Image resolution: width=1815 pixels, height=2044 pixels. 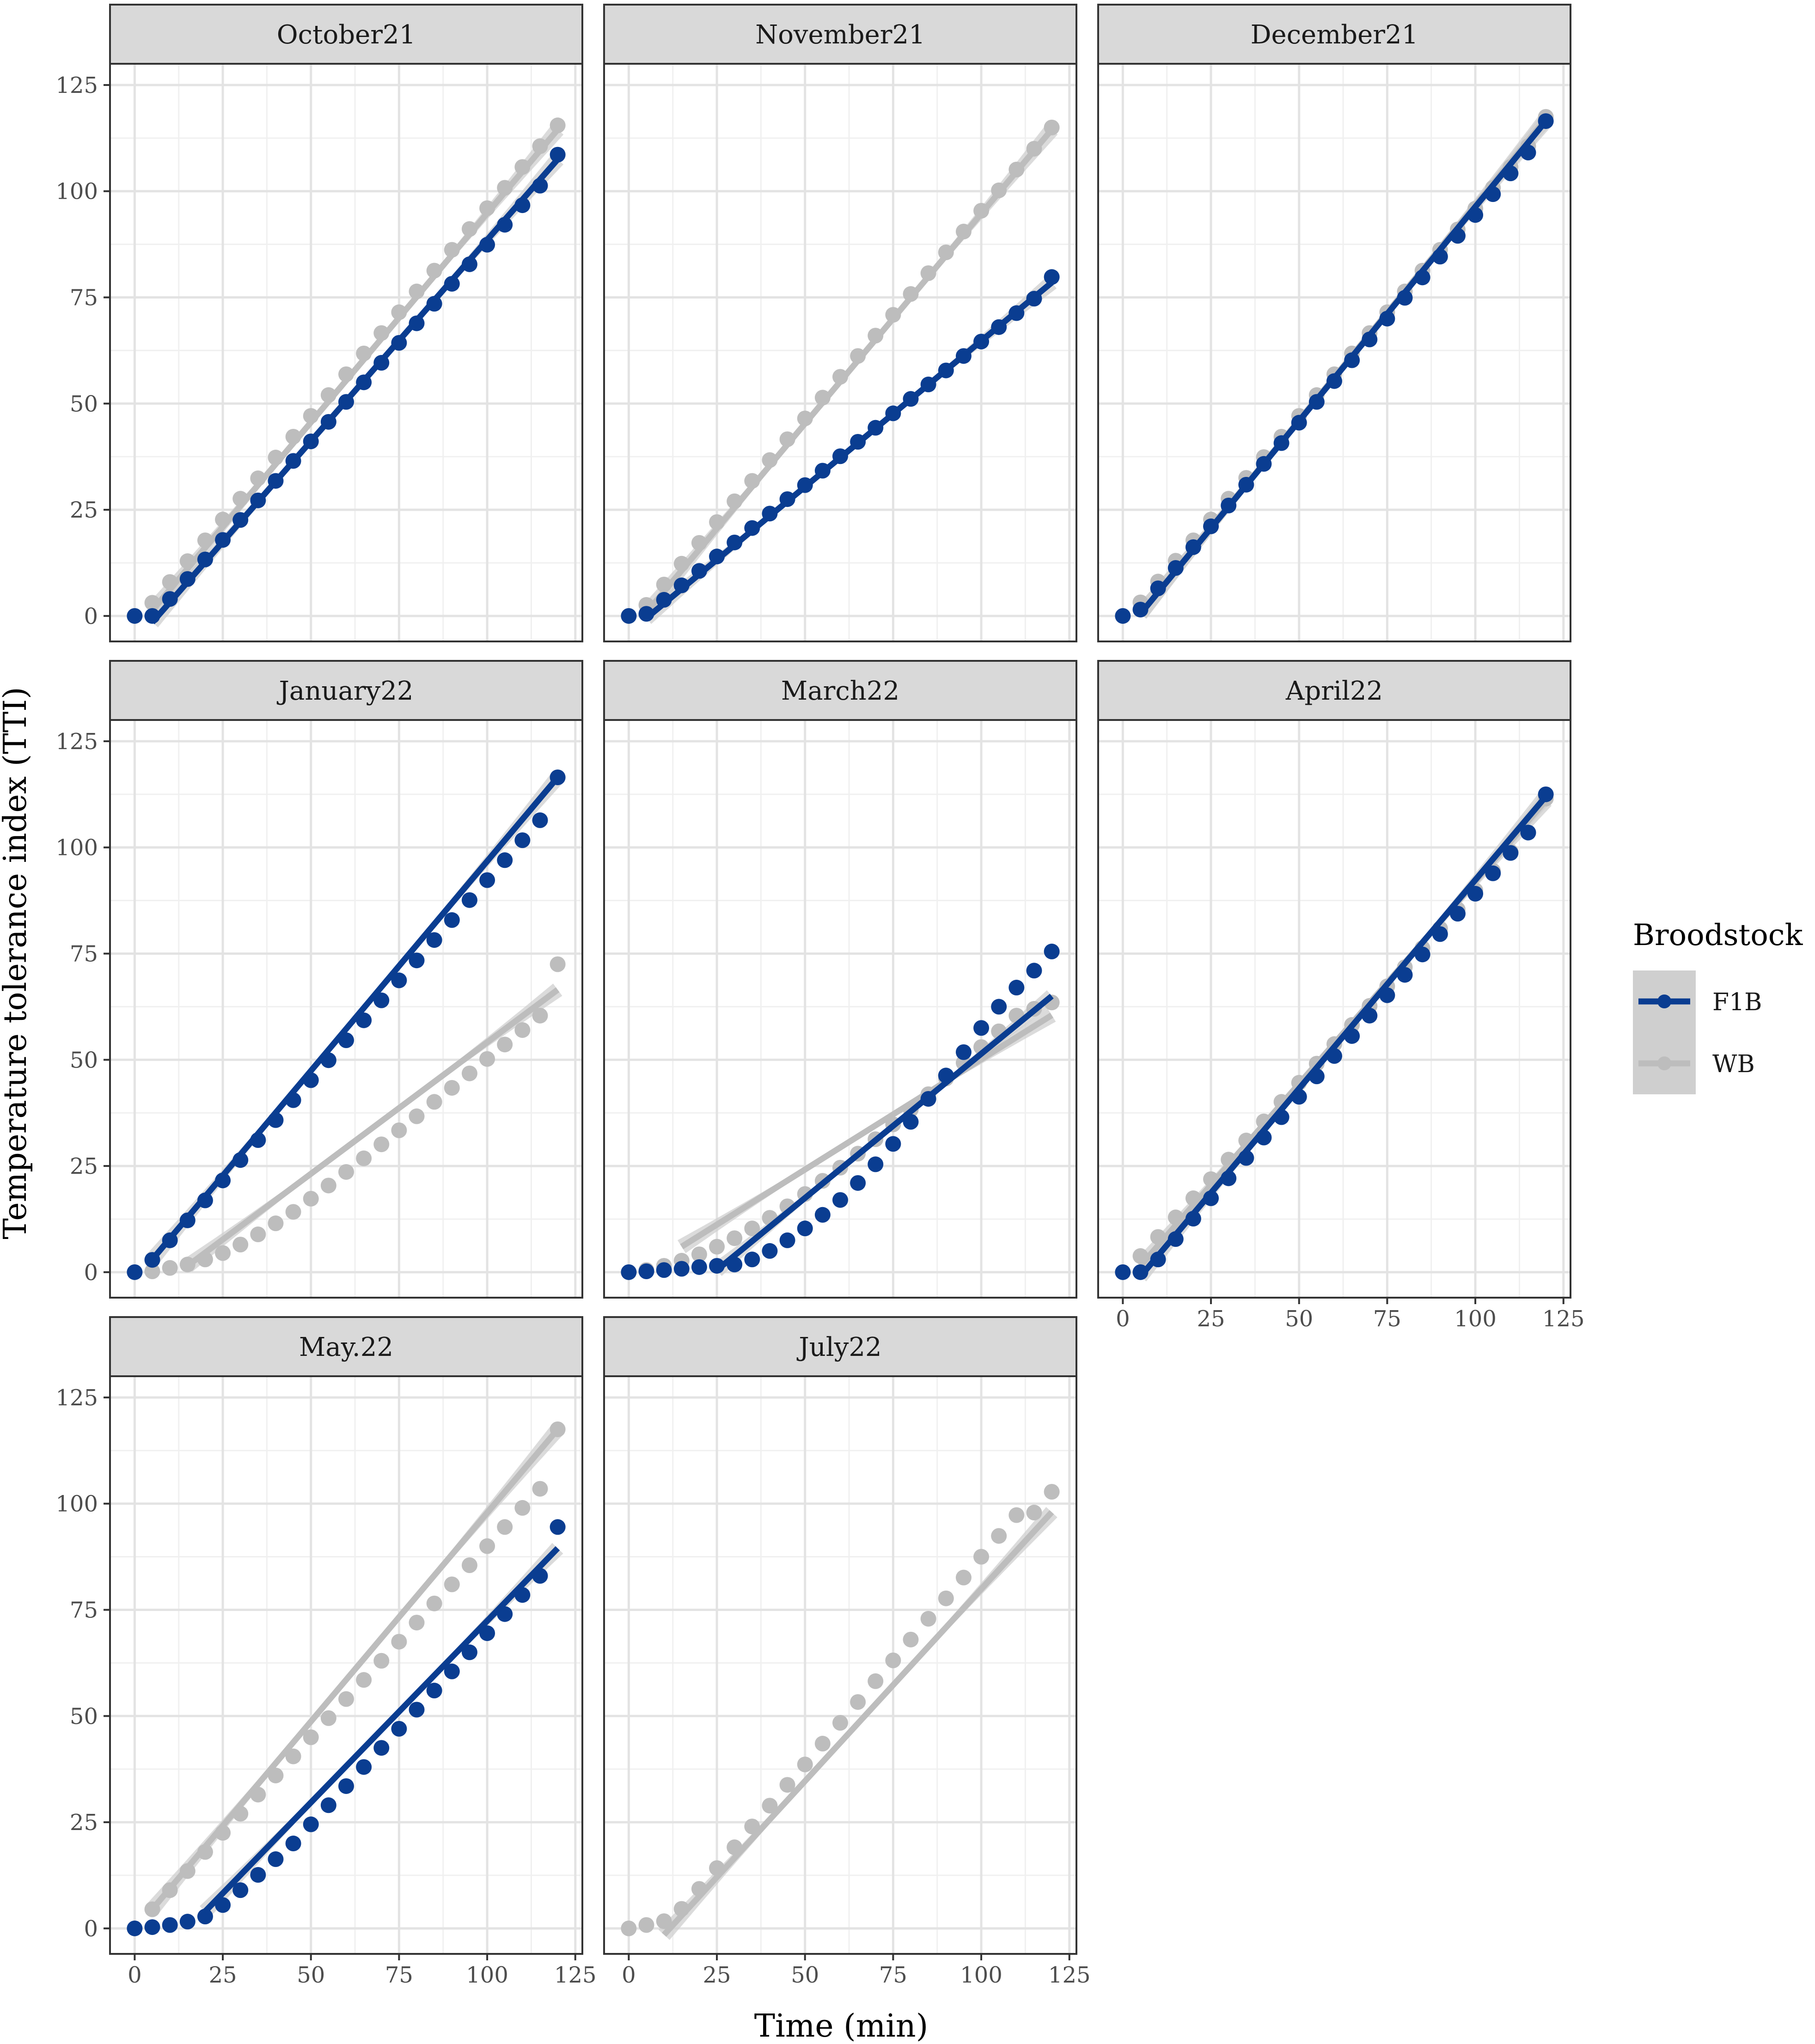 What do you see at coordinates (1334, 690) in the screenshot?
I see `strip-april22` at bounding box center [1334, 690].